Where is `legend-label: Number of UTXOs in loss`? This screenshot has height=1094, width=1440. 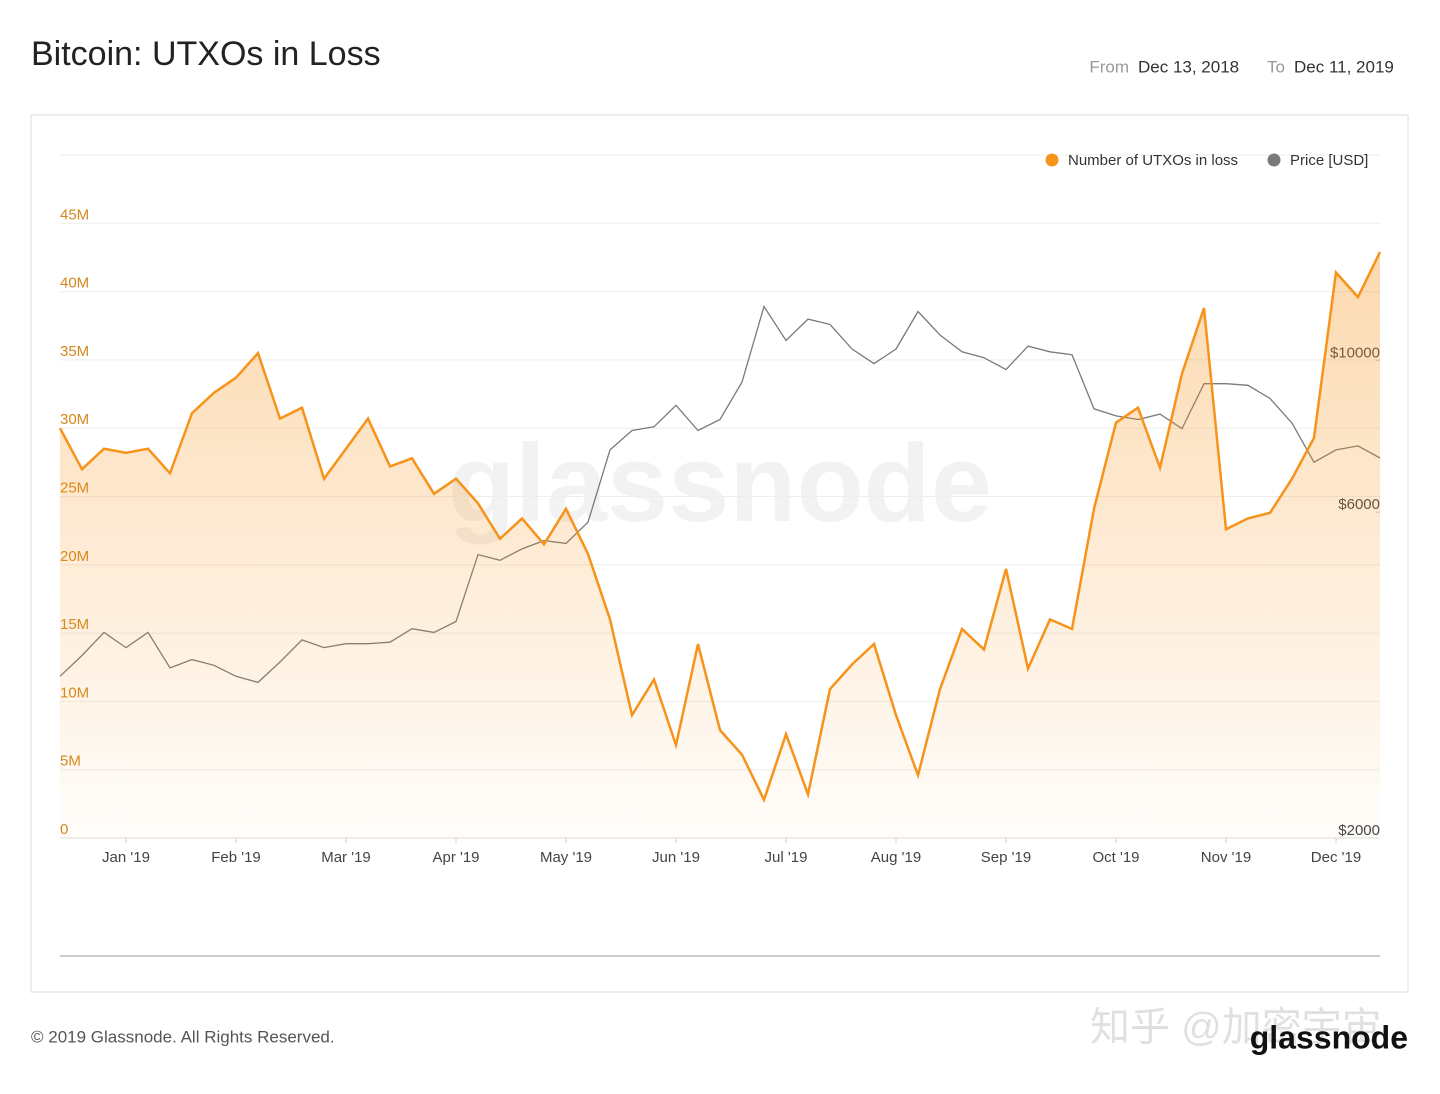 legend-label: Number of UTXOs in loss is located at coordinates (1153, 160).